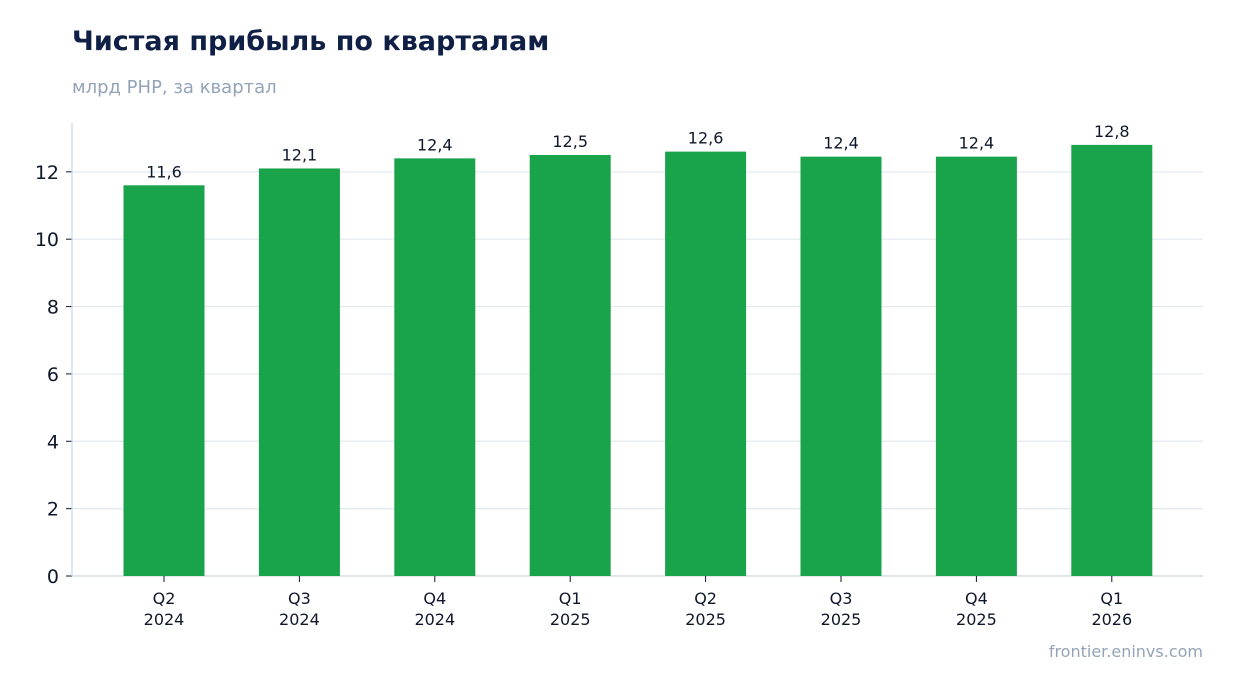 The image size is (1234, 693). I want to click on y-tick-label: 6, so click(53, 375).